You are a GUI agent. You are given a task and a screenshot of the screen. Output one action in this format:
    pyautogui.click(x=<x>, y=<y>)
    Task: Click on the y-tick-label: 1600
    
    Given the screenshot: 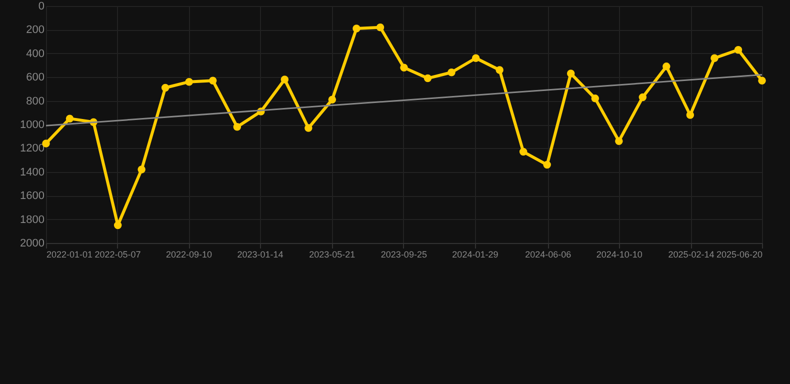 What is the action you would take?
    pyautogui.click(x=32, y=196)
    